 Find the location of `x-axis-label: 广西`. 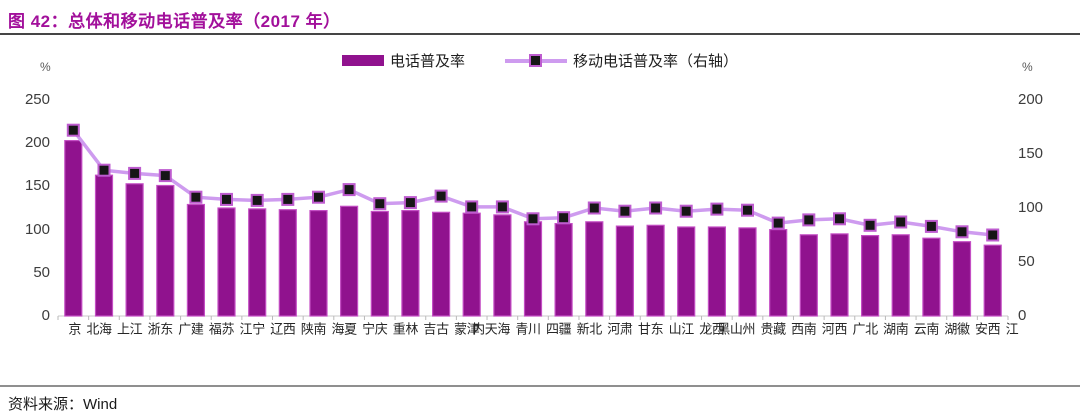

x-axis-label: 广西 is located at coordinates (849, 328).